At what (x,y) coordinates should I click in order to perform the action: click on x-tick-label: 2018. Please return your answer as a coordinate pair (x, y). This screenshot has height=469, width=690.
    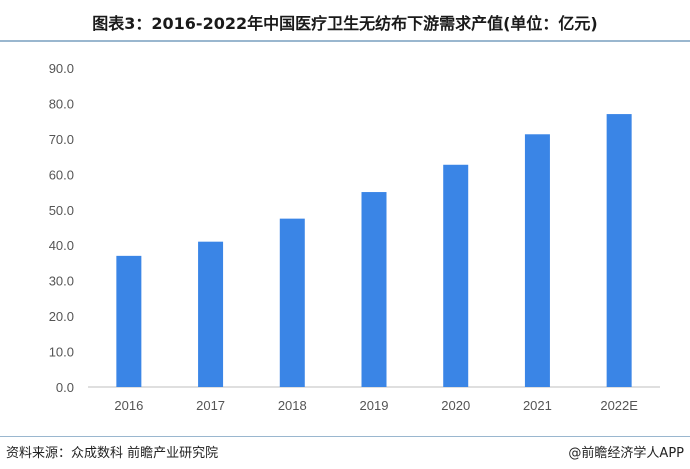
    Looking at the image, I should click on (292, 405).